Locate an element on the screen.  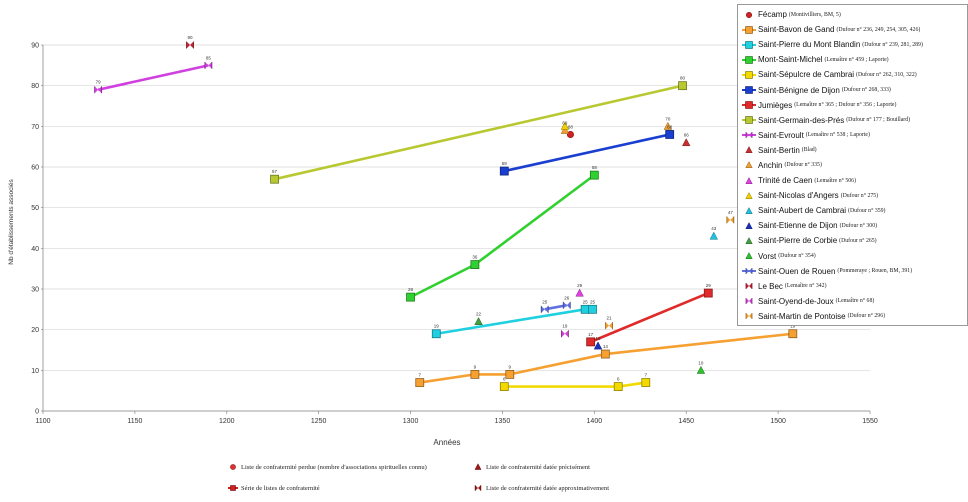
legend-label: Le Bec is located at coordinates (770, 286).